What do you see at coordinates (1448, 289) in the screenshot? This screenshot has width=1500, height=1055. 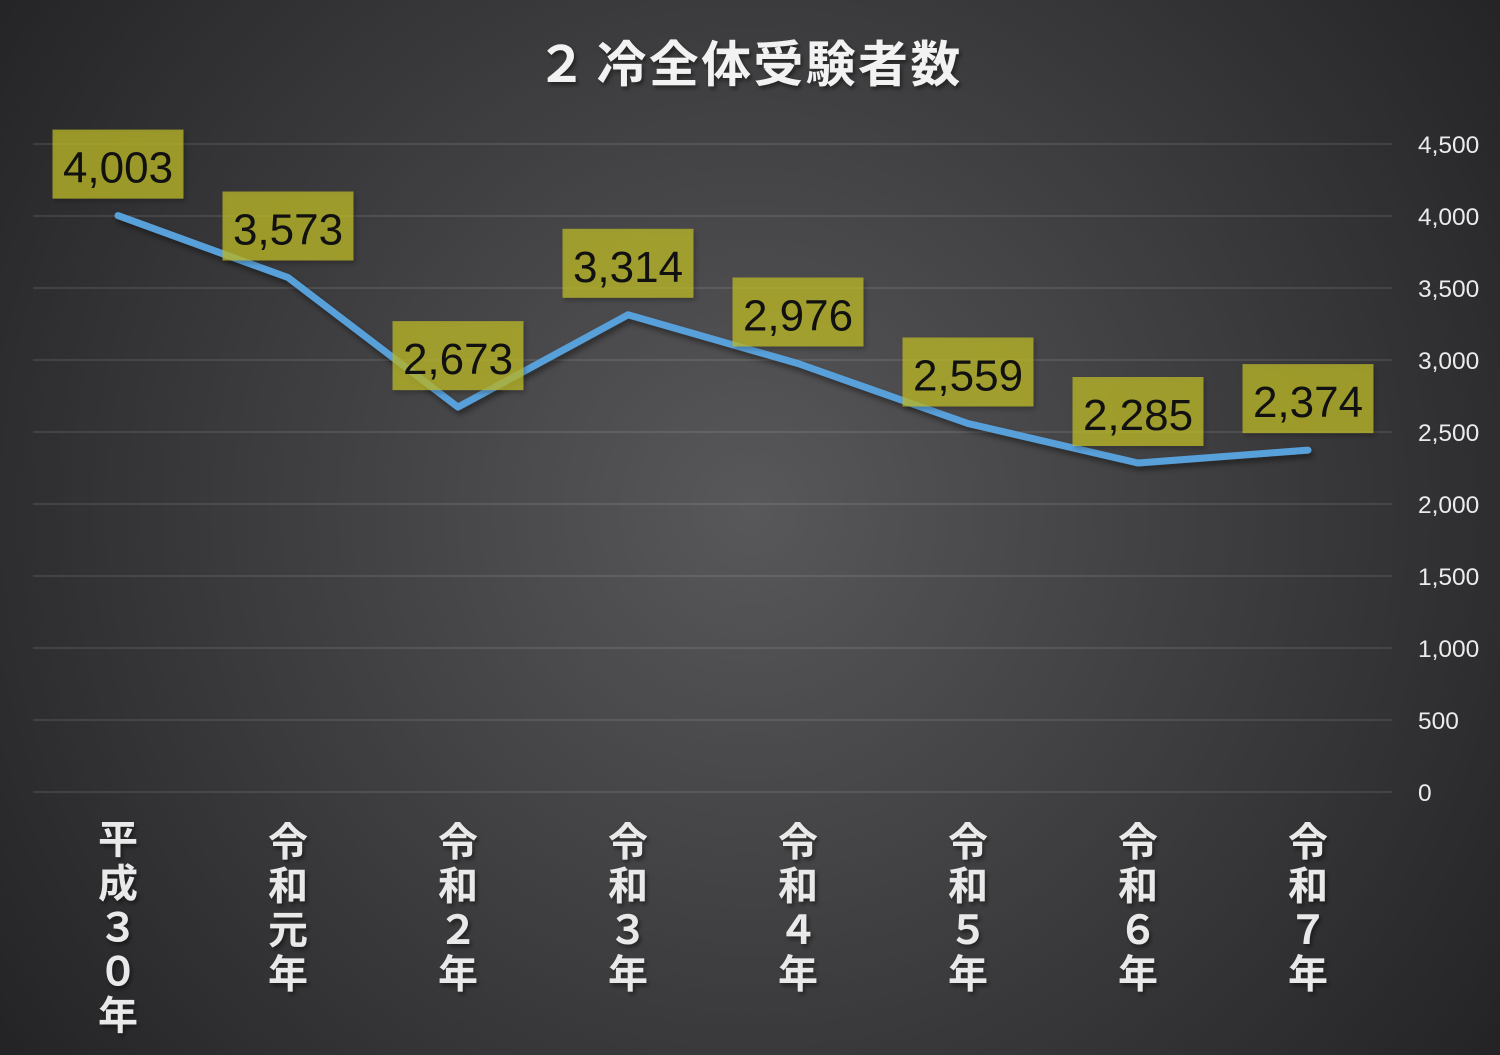 I see `svg-text: 3,500` at bounding box center [1448, 289].